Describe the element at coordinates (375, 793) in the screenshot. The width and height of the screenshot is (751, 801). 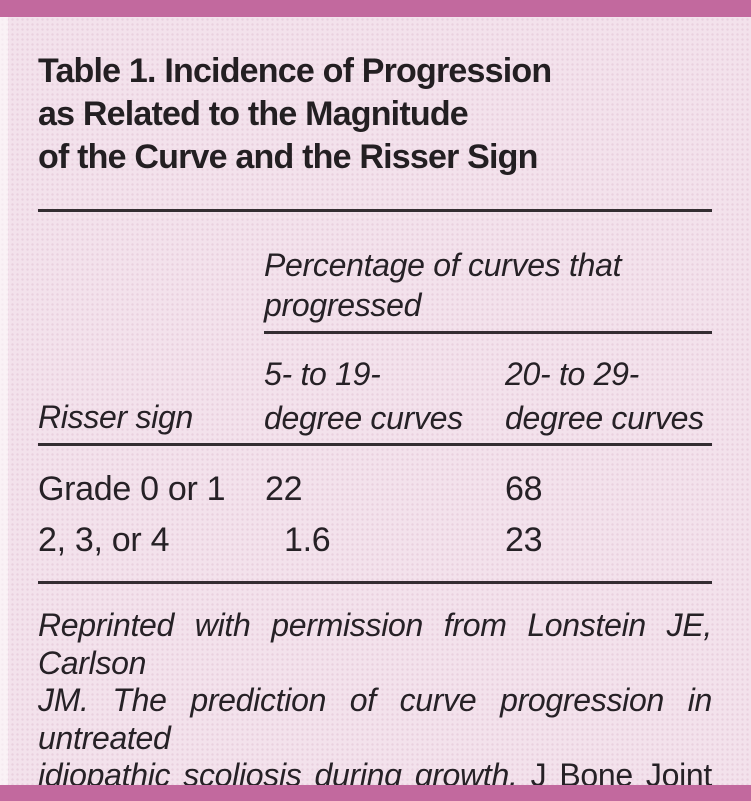
I see `bottom-accent-bar` at that location.